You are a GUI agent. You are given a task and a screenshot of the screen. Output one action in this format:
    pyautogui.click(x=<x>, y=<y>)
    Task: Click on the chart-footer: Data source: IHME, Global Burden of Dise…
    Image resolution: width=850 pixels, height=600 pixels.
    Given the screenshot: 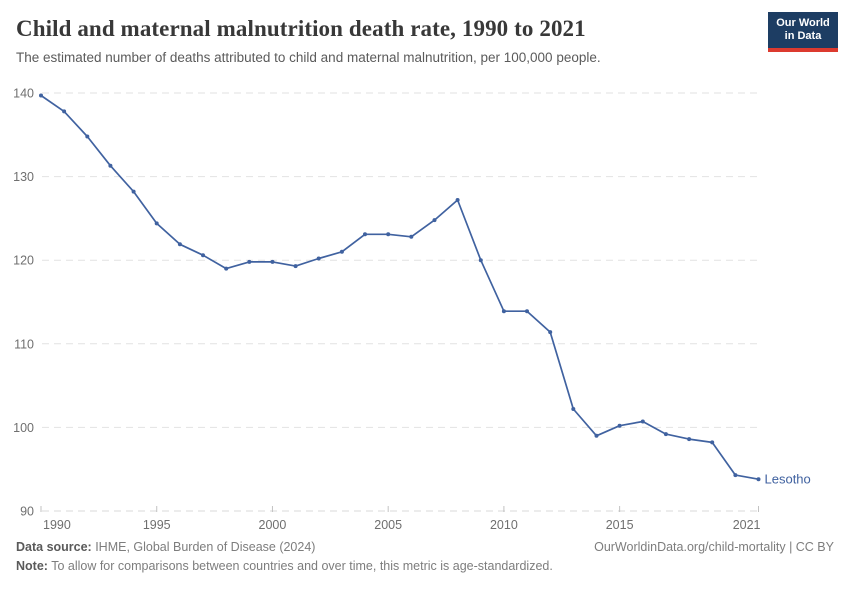 What is the action you would take?
    pyautogui.click(x=425, y=556)
    